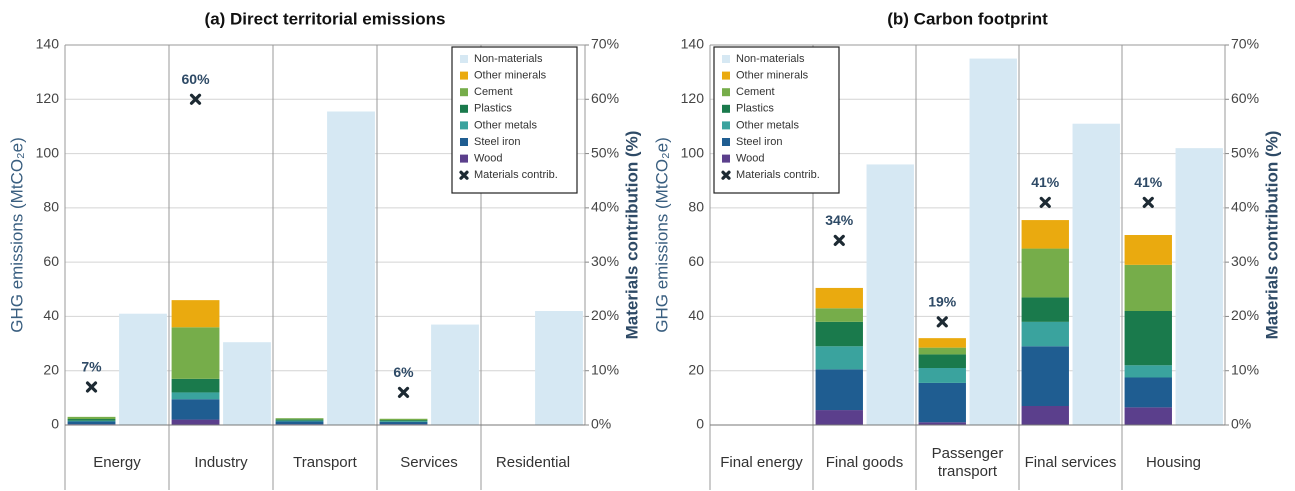  What do you see at coordinates (429, 462) in the screenshot?
I see `x-tick-label: Services` at bounding box center [429, 462].